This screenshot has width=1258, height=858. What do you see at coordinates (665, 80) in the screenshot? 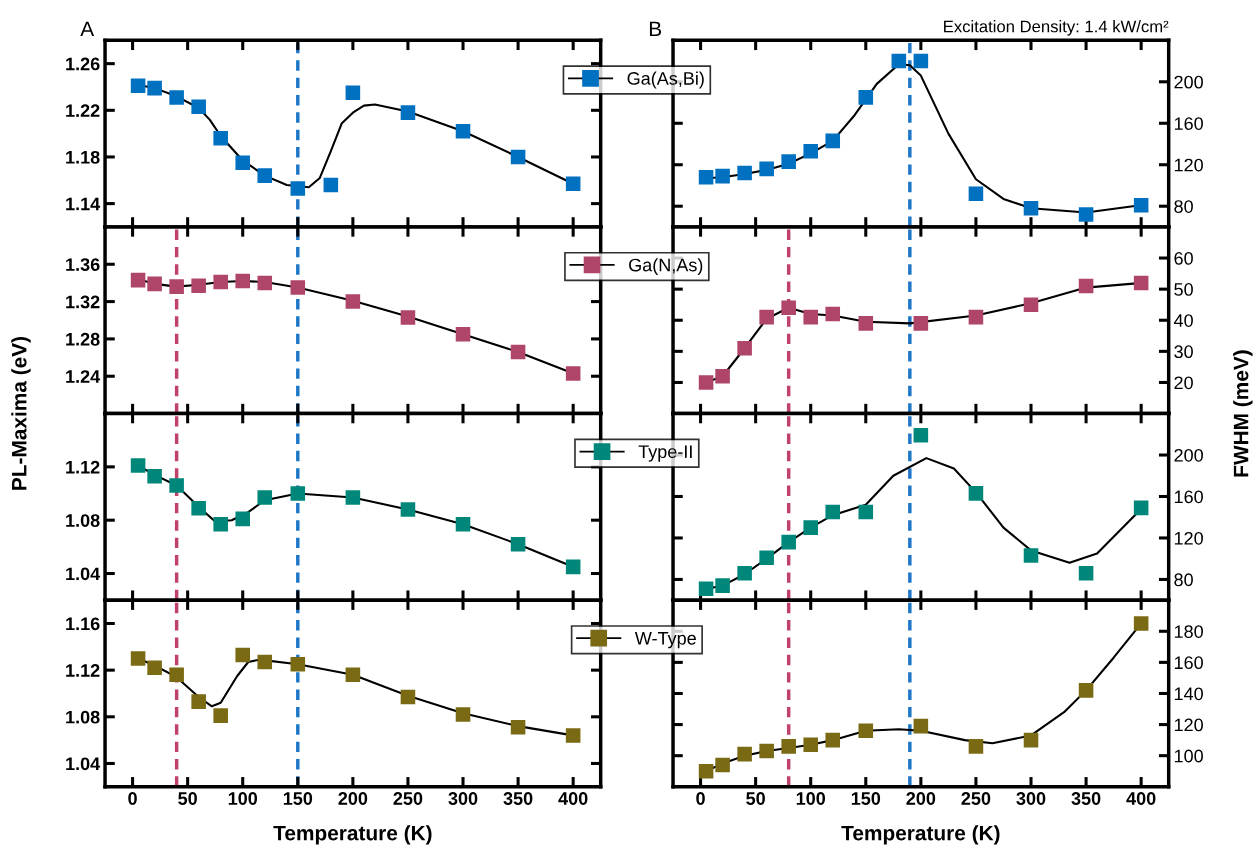
I see `legend-label: Ga(As,Bi)` at bounding box center [665, 80].